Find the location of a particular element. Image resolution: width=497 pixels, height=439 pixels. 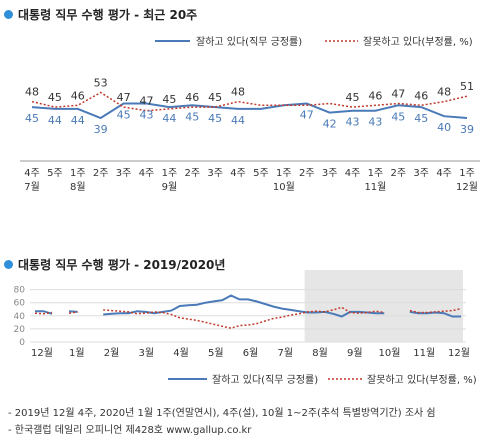

x-month-label: 1월 is located at coordinates (77, 353).